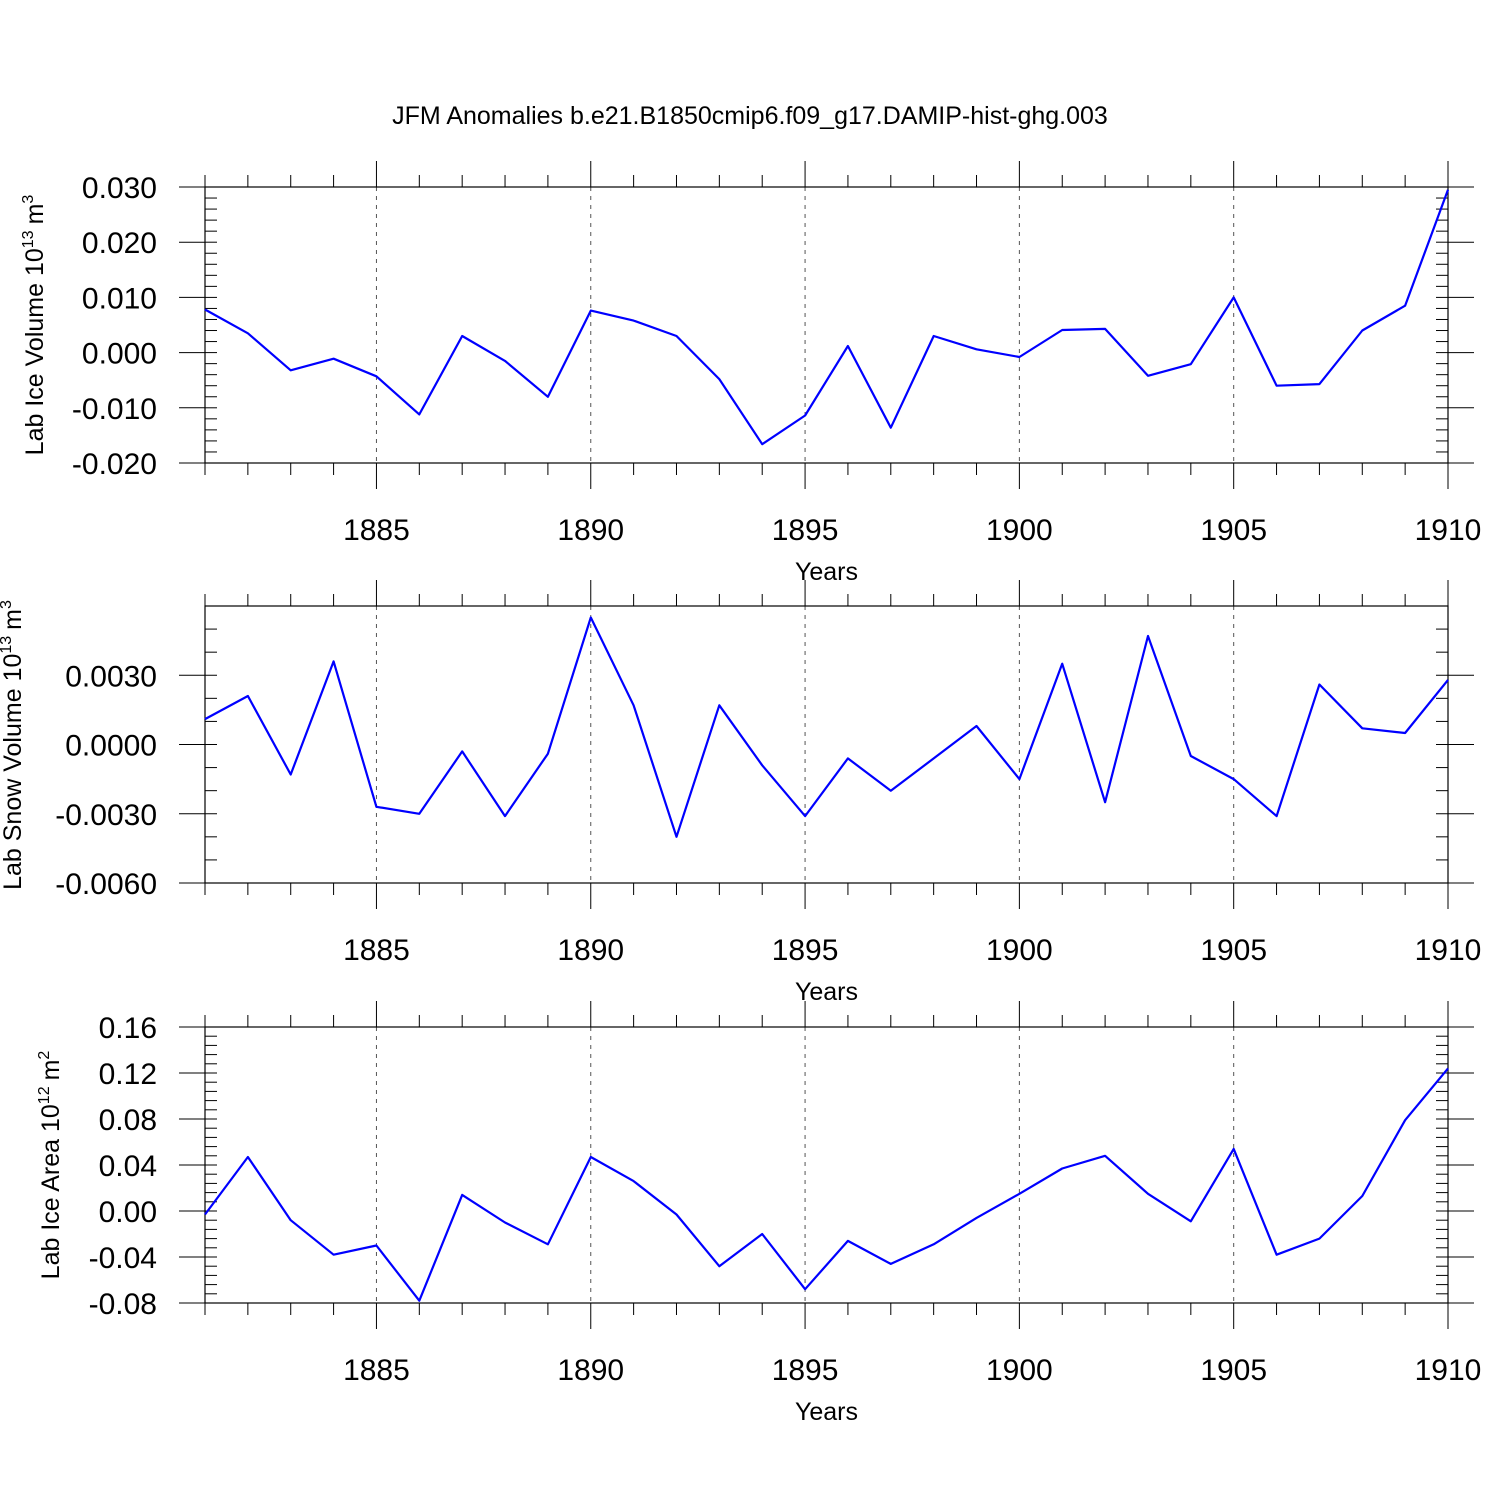  I want to click on y-tick-label: 0.0000, so click(111, 746).